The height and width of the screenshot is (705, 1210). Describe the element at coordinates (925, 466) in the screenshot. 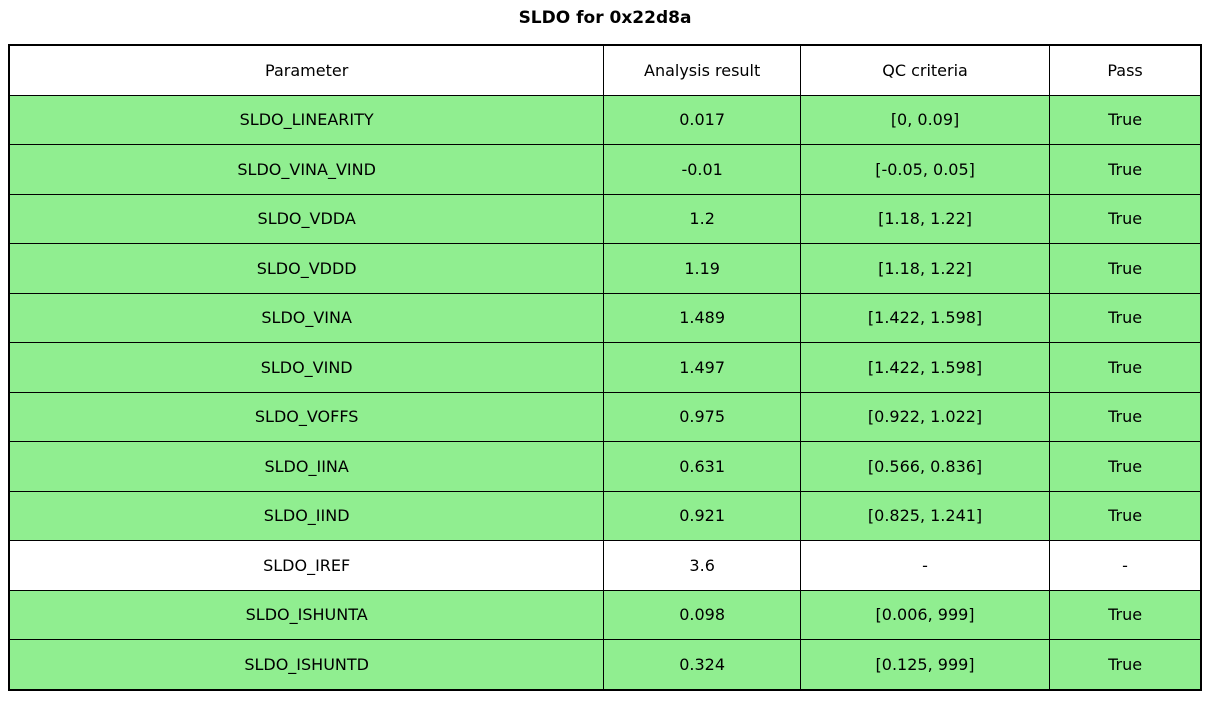

I see `cell-criteria: [0.566, 0.836]` at that location.